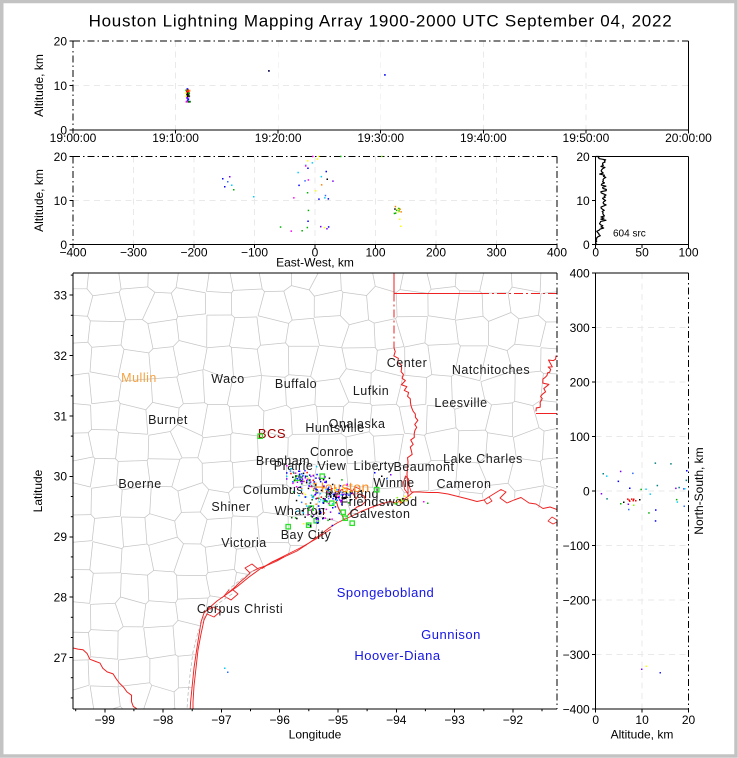 This screenshot has width=738, height=758. I want to click on svg-text: 604 src, so click(629, 234).